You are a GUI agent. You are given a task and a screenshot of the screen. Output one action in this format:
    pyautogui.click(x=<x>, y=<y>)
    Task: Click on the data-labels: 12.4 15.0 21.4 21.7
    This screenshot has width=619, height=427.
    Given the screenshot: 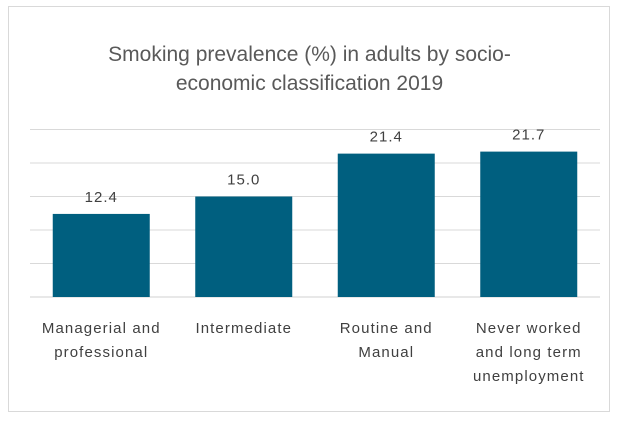 What is the action you would take?
    pyautogui.click(x=315, y=166)
    